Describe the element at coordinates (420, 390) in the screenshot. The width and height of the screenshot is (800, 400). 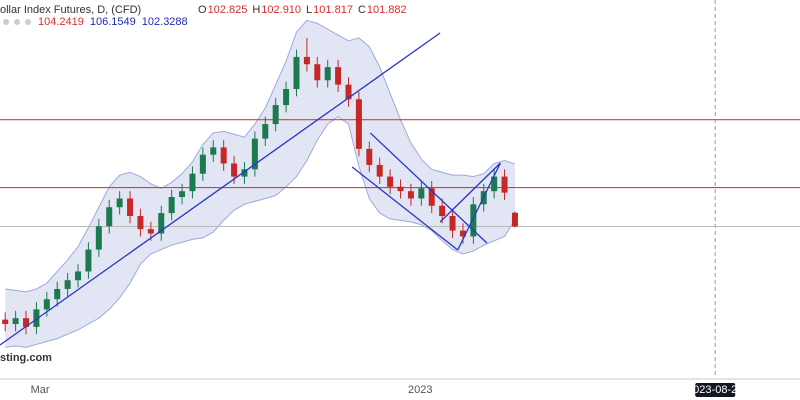
I see `x-tick-label: 2023` at that location.